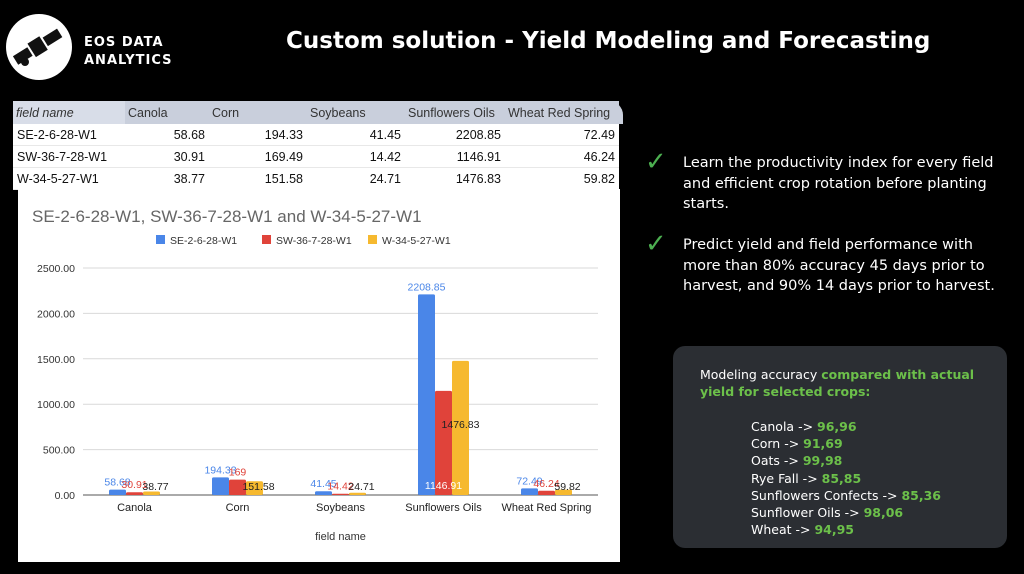  I want to click on data-label: 24.71, so click(361, 487).